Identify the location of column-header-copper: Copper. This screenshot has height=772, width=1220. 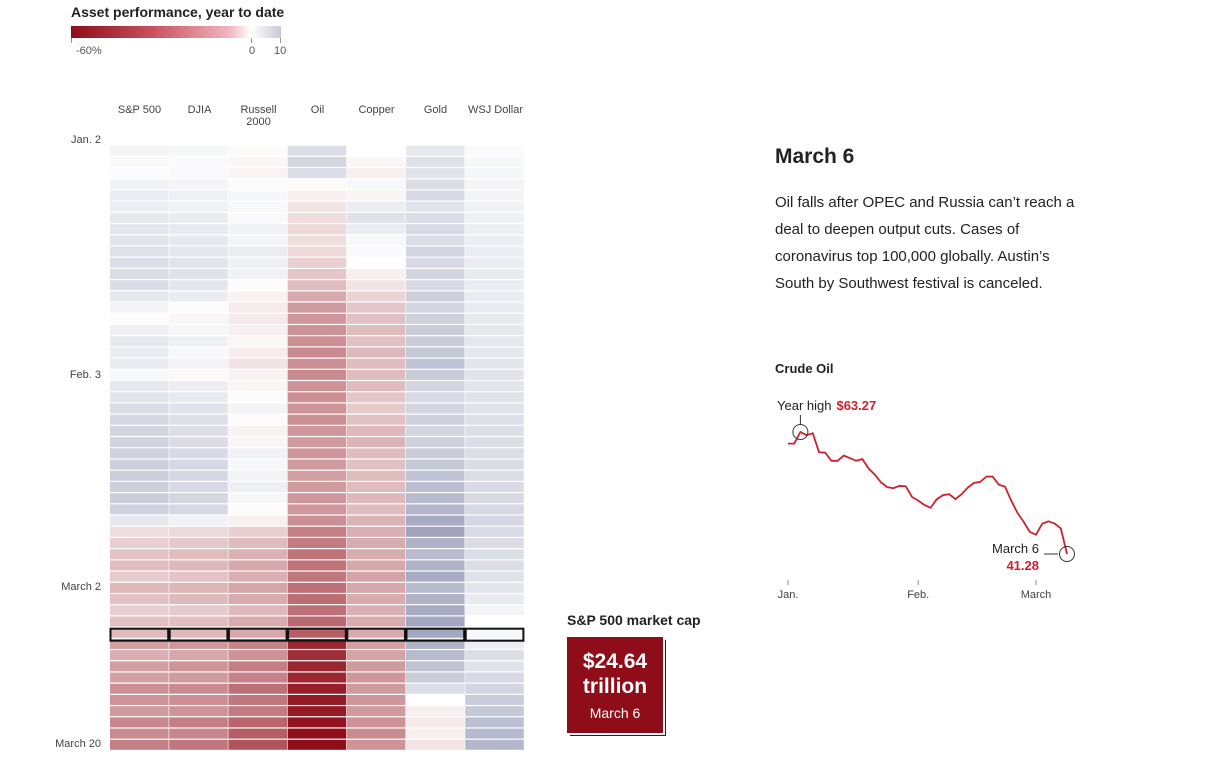
(376, 110).